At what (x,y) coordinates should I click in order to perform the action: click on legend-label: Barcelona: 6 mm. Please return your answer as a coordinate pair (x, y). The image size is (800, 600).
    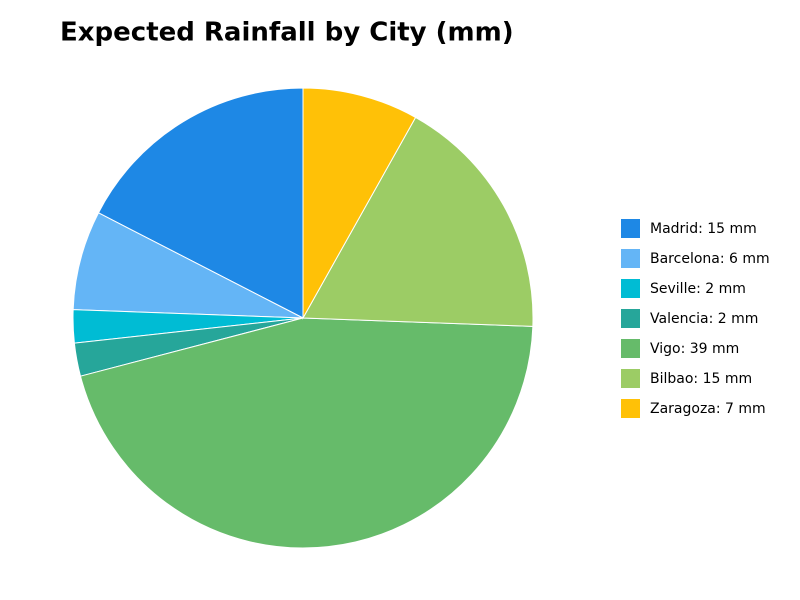
    Looking at the image, I should click on (710, 259).